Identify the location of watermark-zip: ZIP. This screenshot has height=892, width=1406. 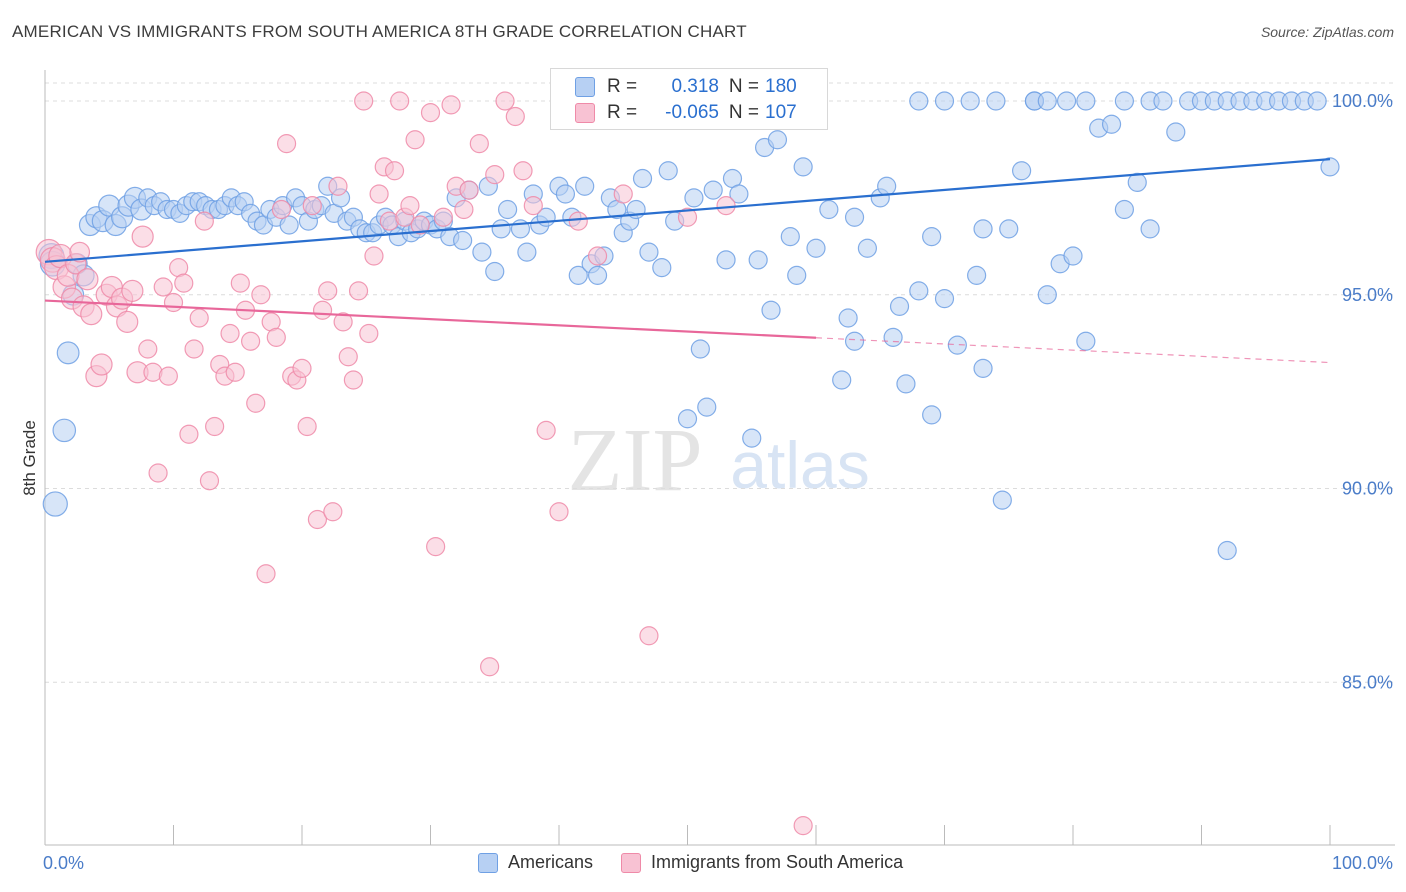
(635, 460).